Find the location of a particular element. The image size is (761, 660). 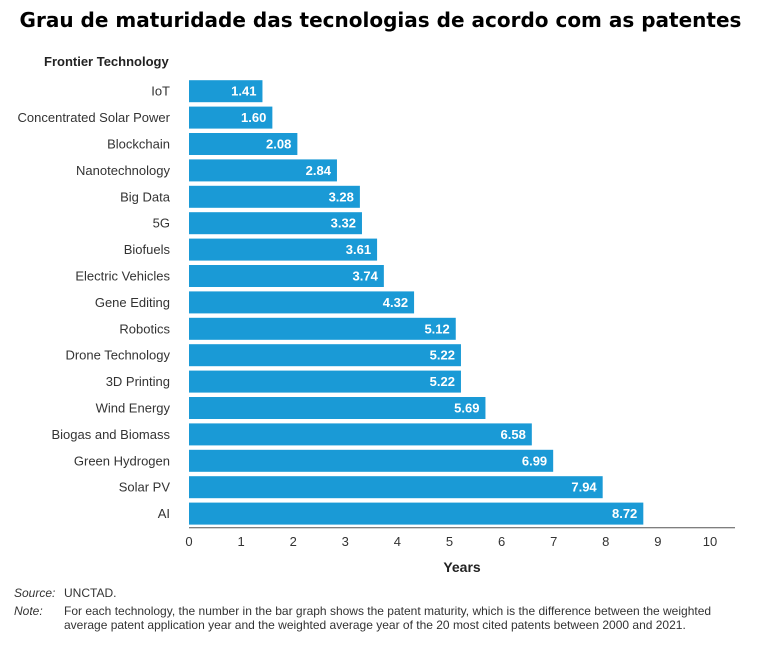

data-label: 3.28 is located at coordinates (341, 196).